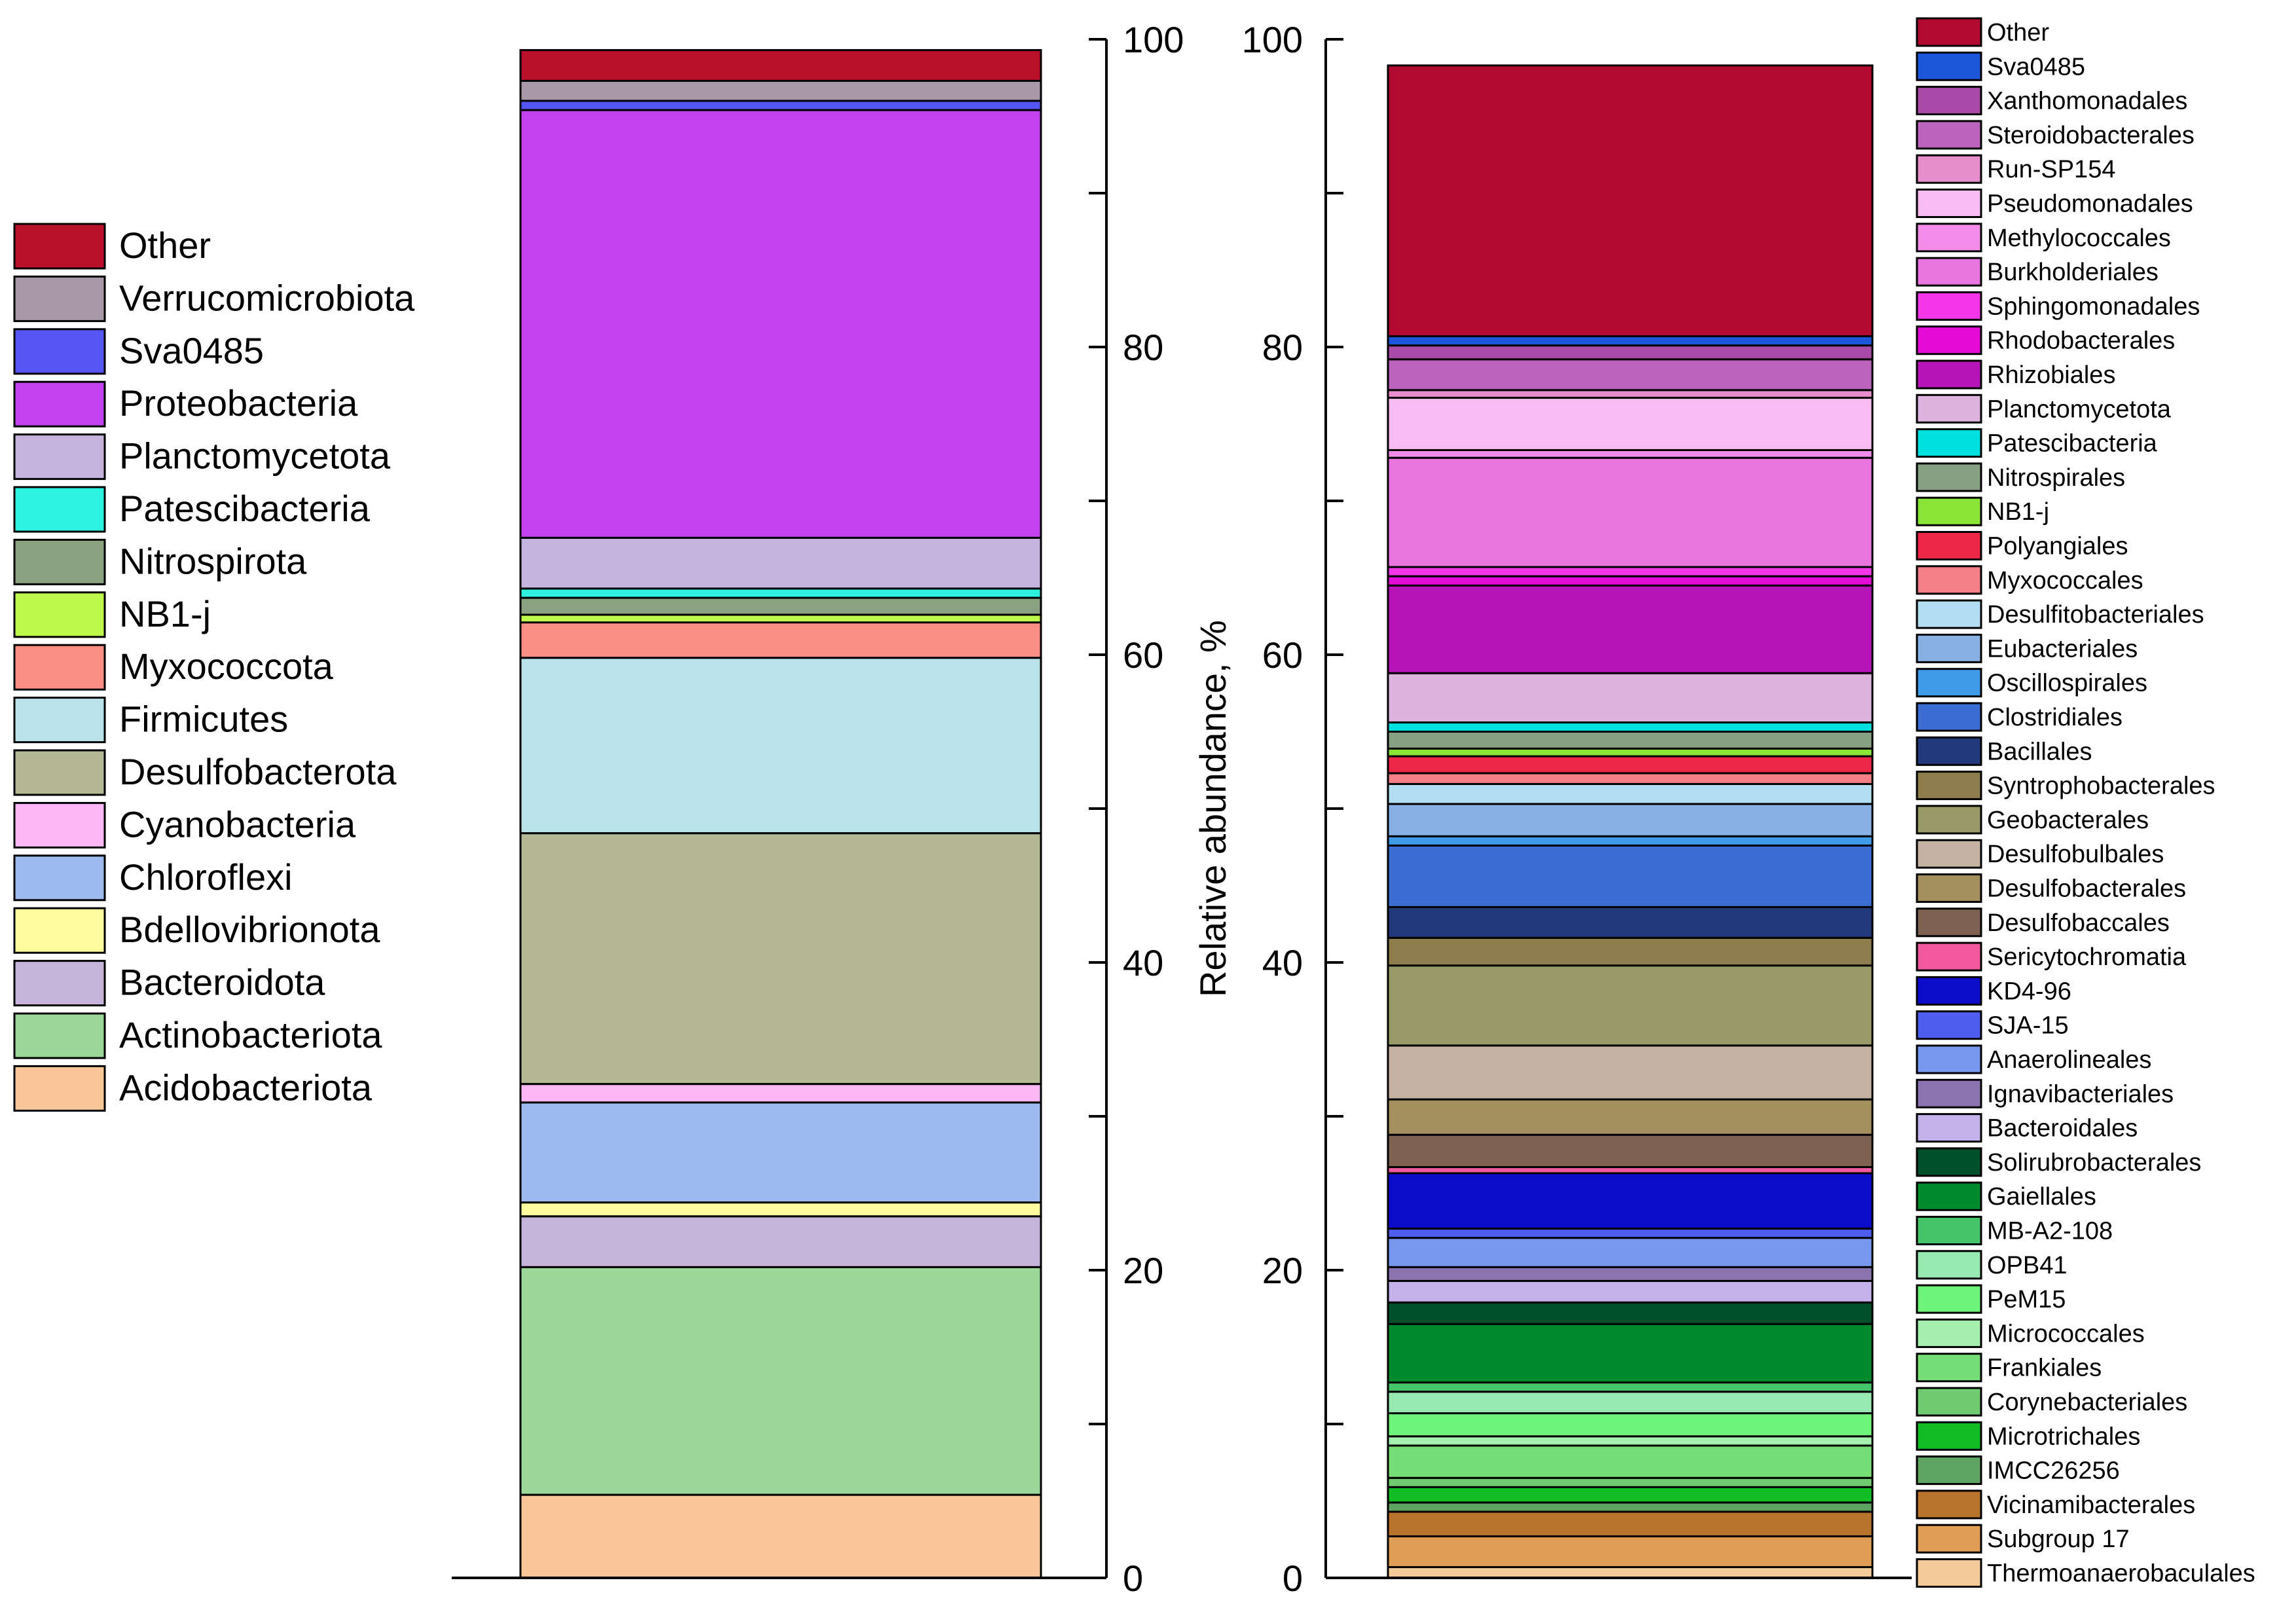 The width and height of the screenshot is (2296, 1608). I want to click on legend-label: Frankiales, so click(2044, 1368).